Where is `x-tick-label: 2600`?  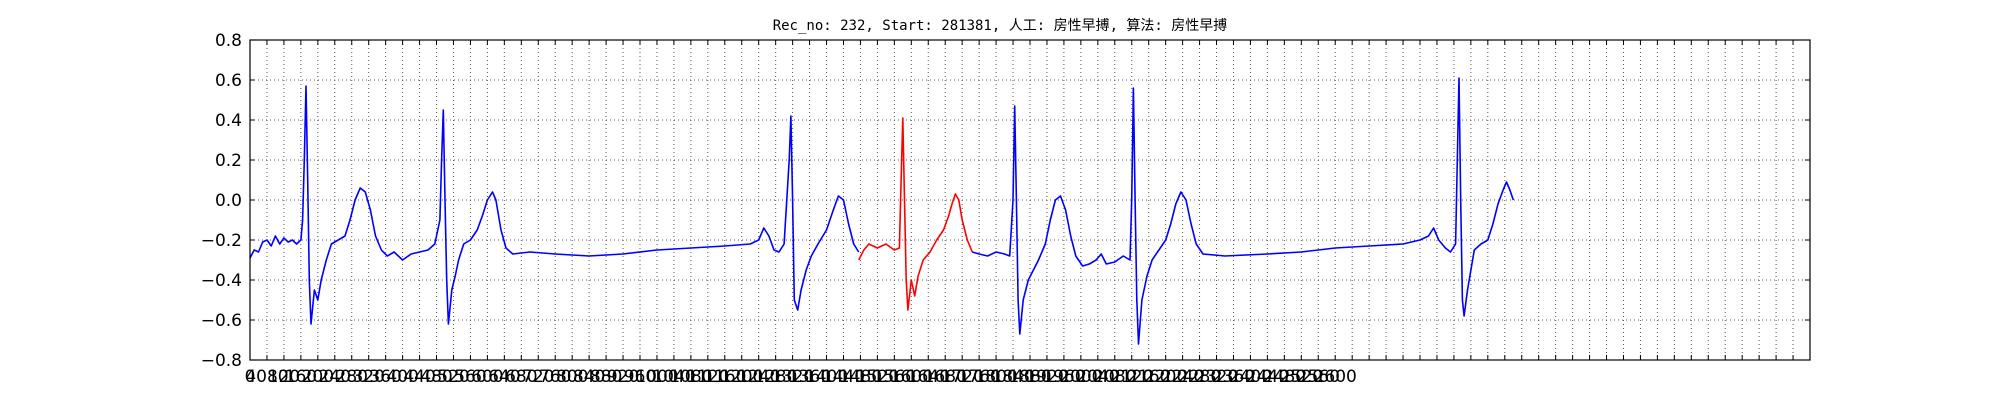 x-tick-label: 2600 is located at coordinates (1335, 377).